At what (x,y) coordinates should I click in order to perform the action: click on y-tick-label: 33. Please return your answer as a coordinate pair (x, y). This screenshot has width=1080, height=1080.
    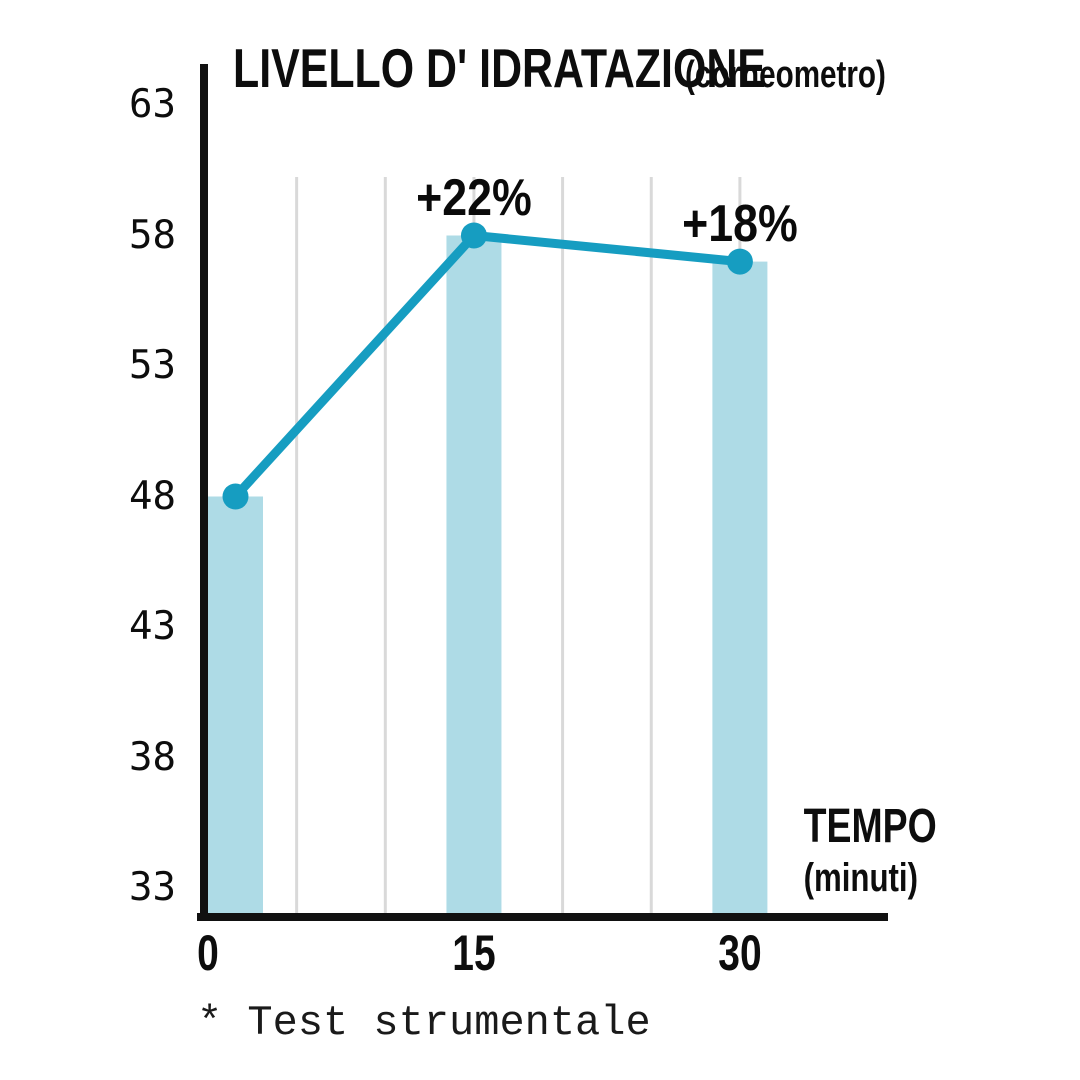
    Looking at the image, I should click on (152, 887).